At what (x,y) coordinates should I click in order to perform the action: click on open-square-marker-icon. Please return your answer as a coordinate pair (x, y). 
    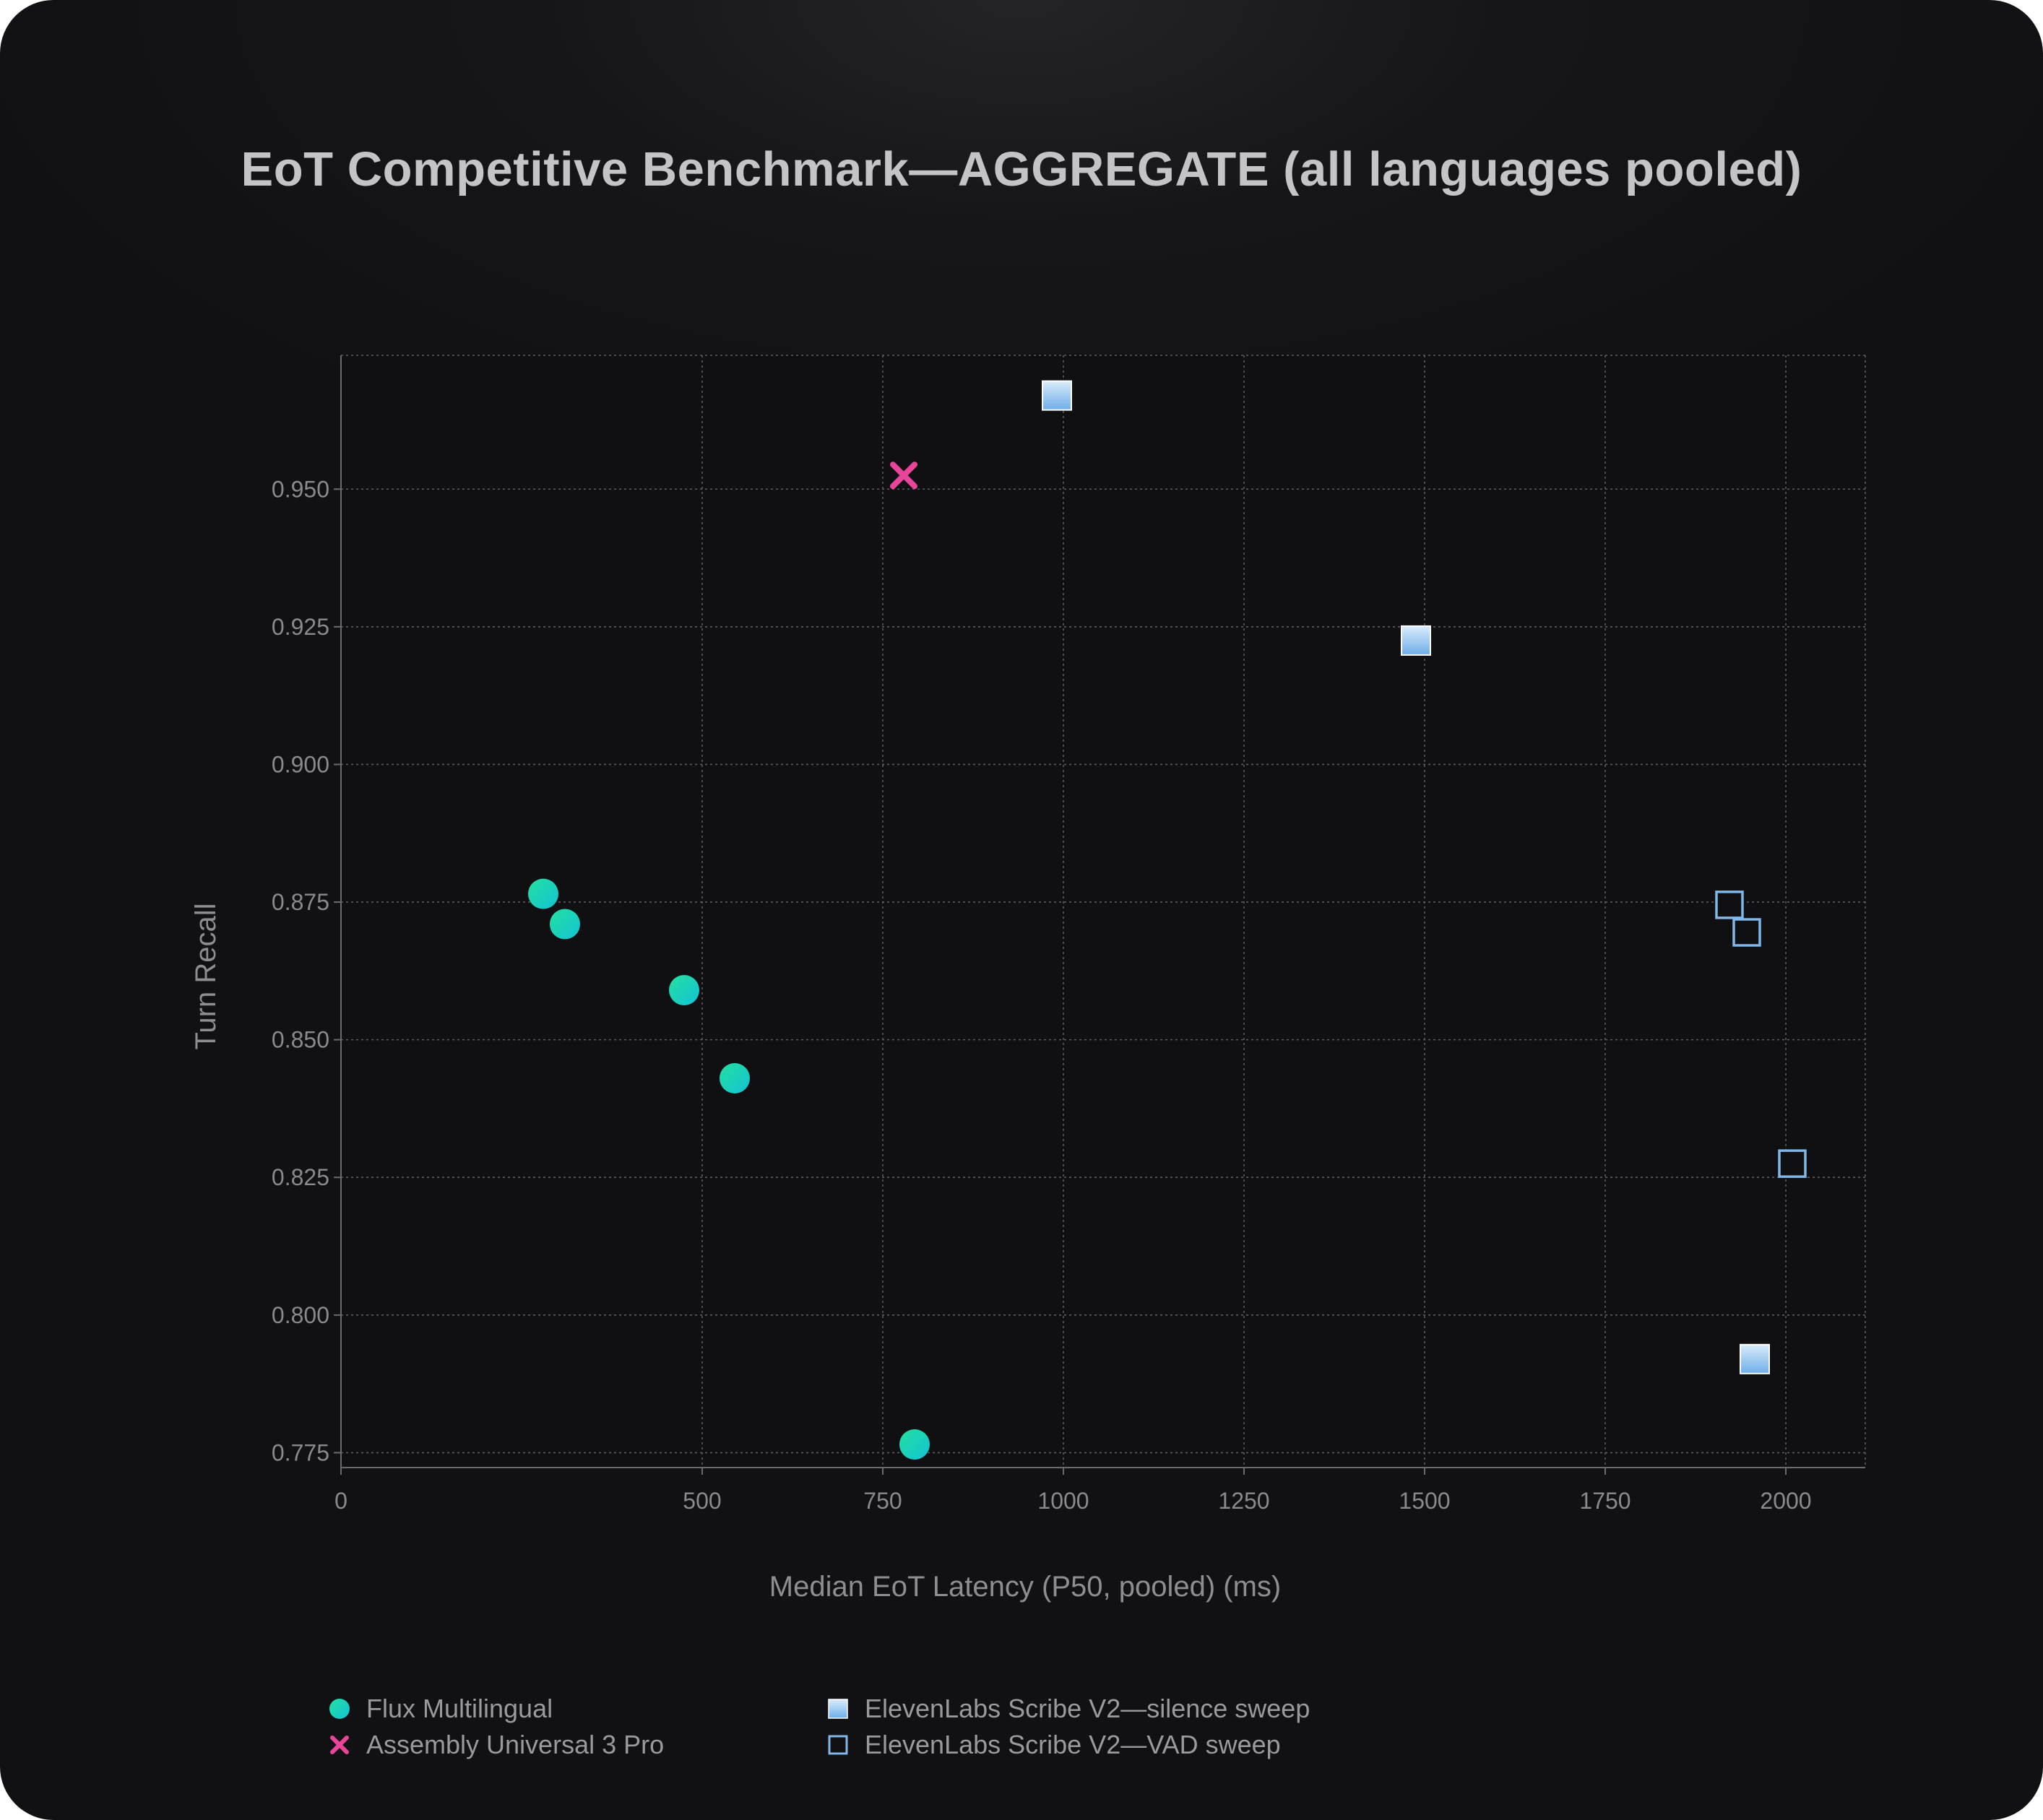
    Looking at the image, I should click on (838, 1745).